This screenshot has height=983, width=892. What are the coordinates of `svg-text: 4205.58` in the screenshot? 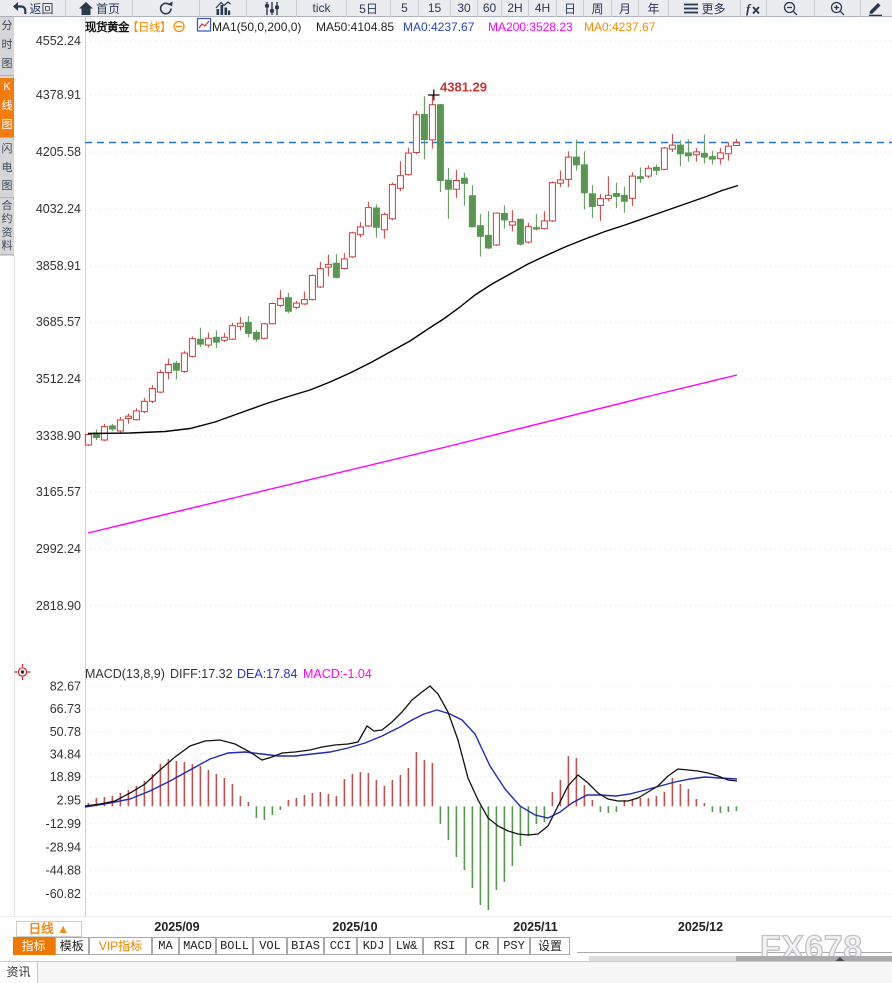 It's located at (58, 152).